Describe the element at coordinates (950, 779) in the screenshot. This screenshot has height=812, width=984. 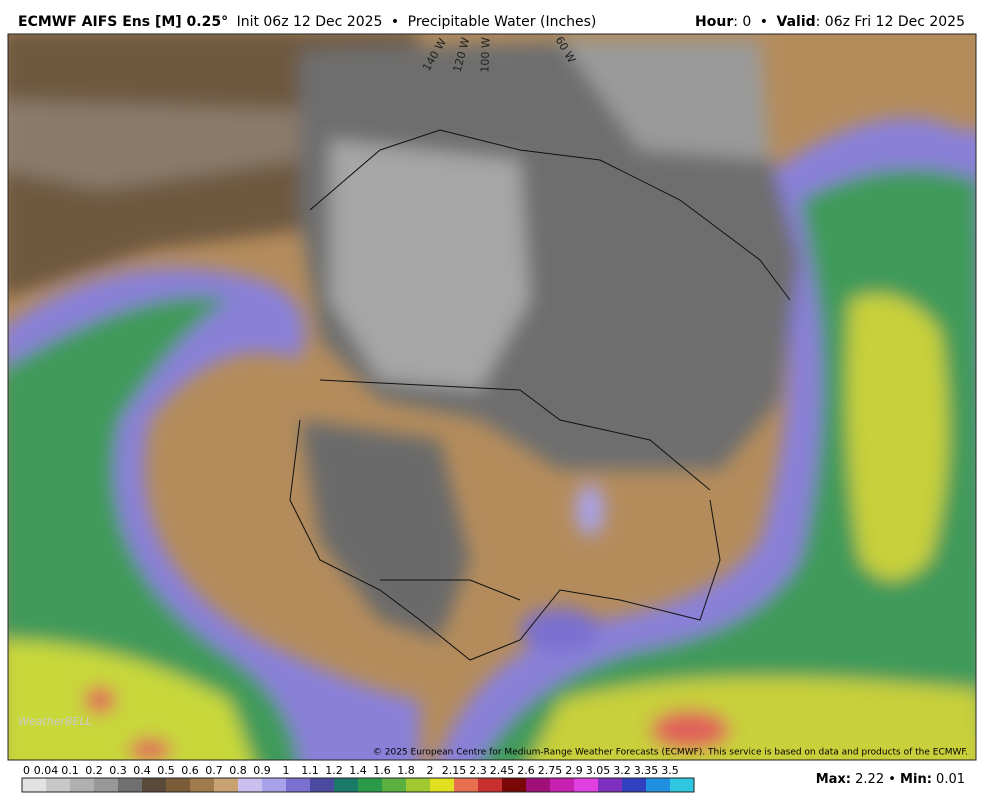
I see `min-value: 0.01` at that location.